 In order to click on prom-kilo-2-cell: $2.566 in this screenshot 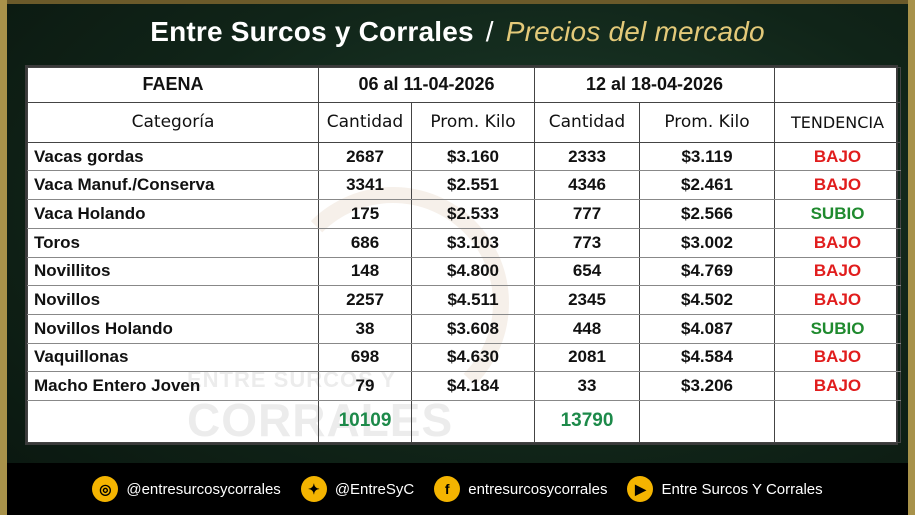, I will do `click(707, 214)`.